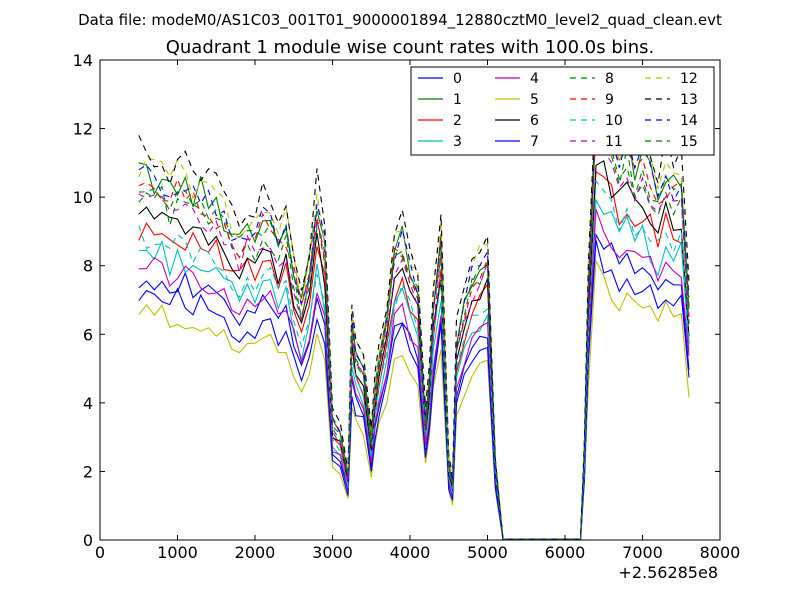 This screenshot has width=800, height=600. Describe the element at coordinates (88, 334) in the screenshot. I see `y-tick-label-6: 6` at that location.